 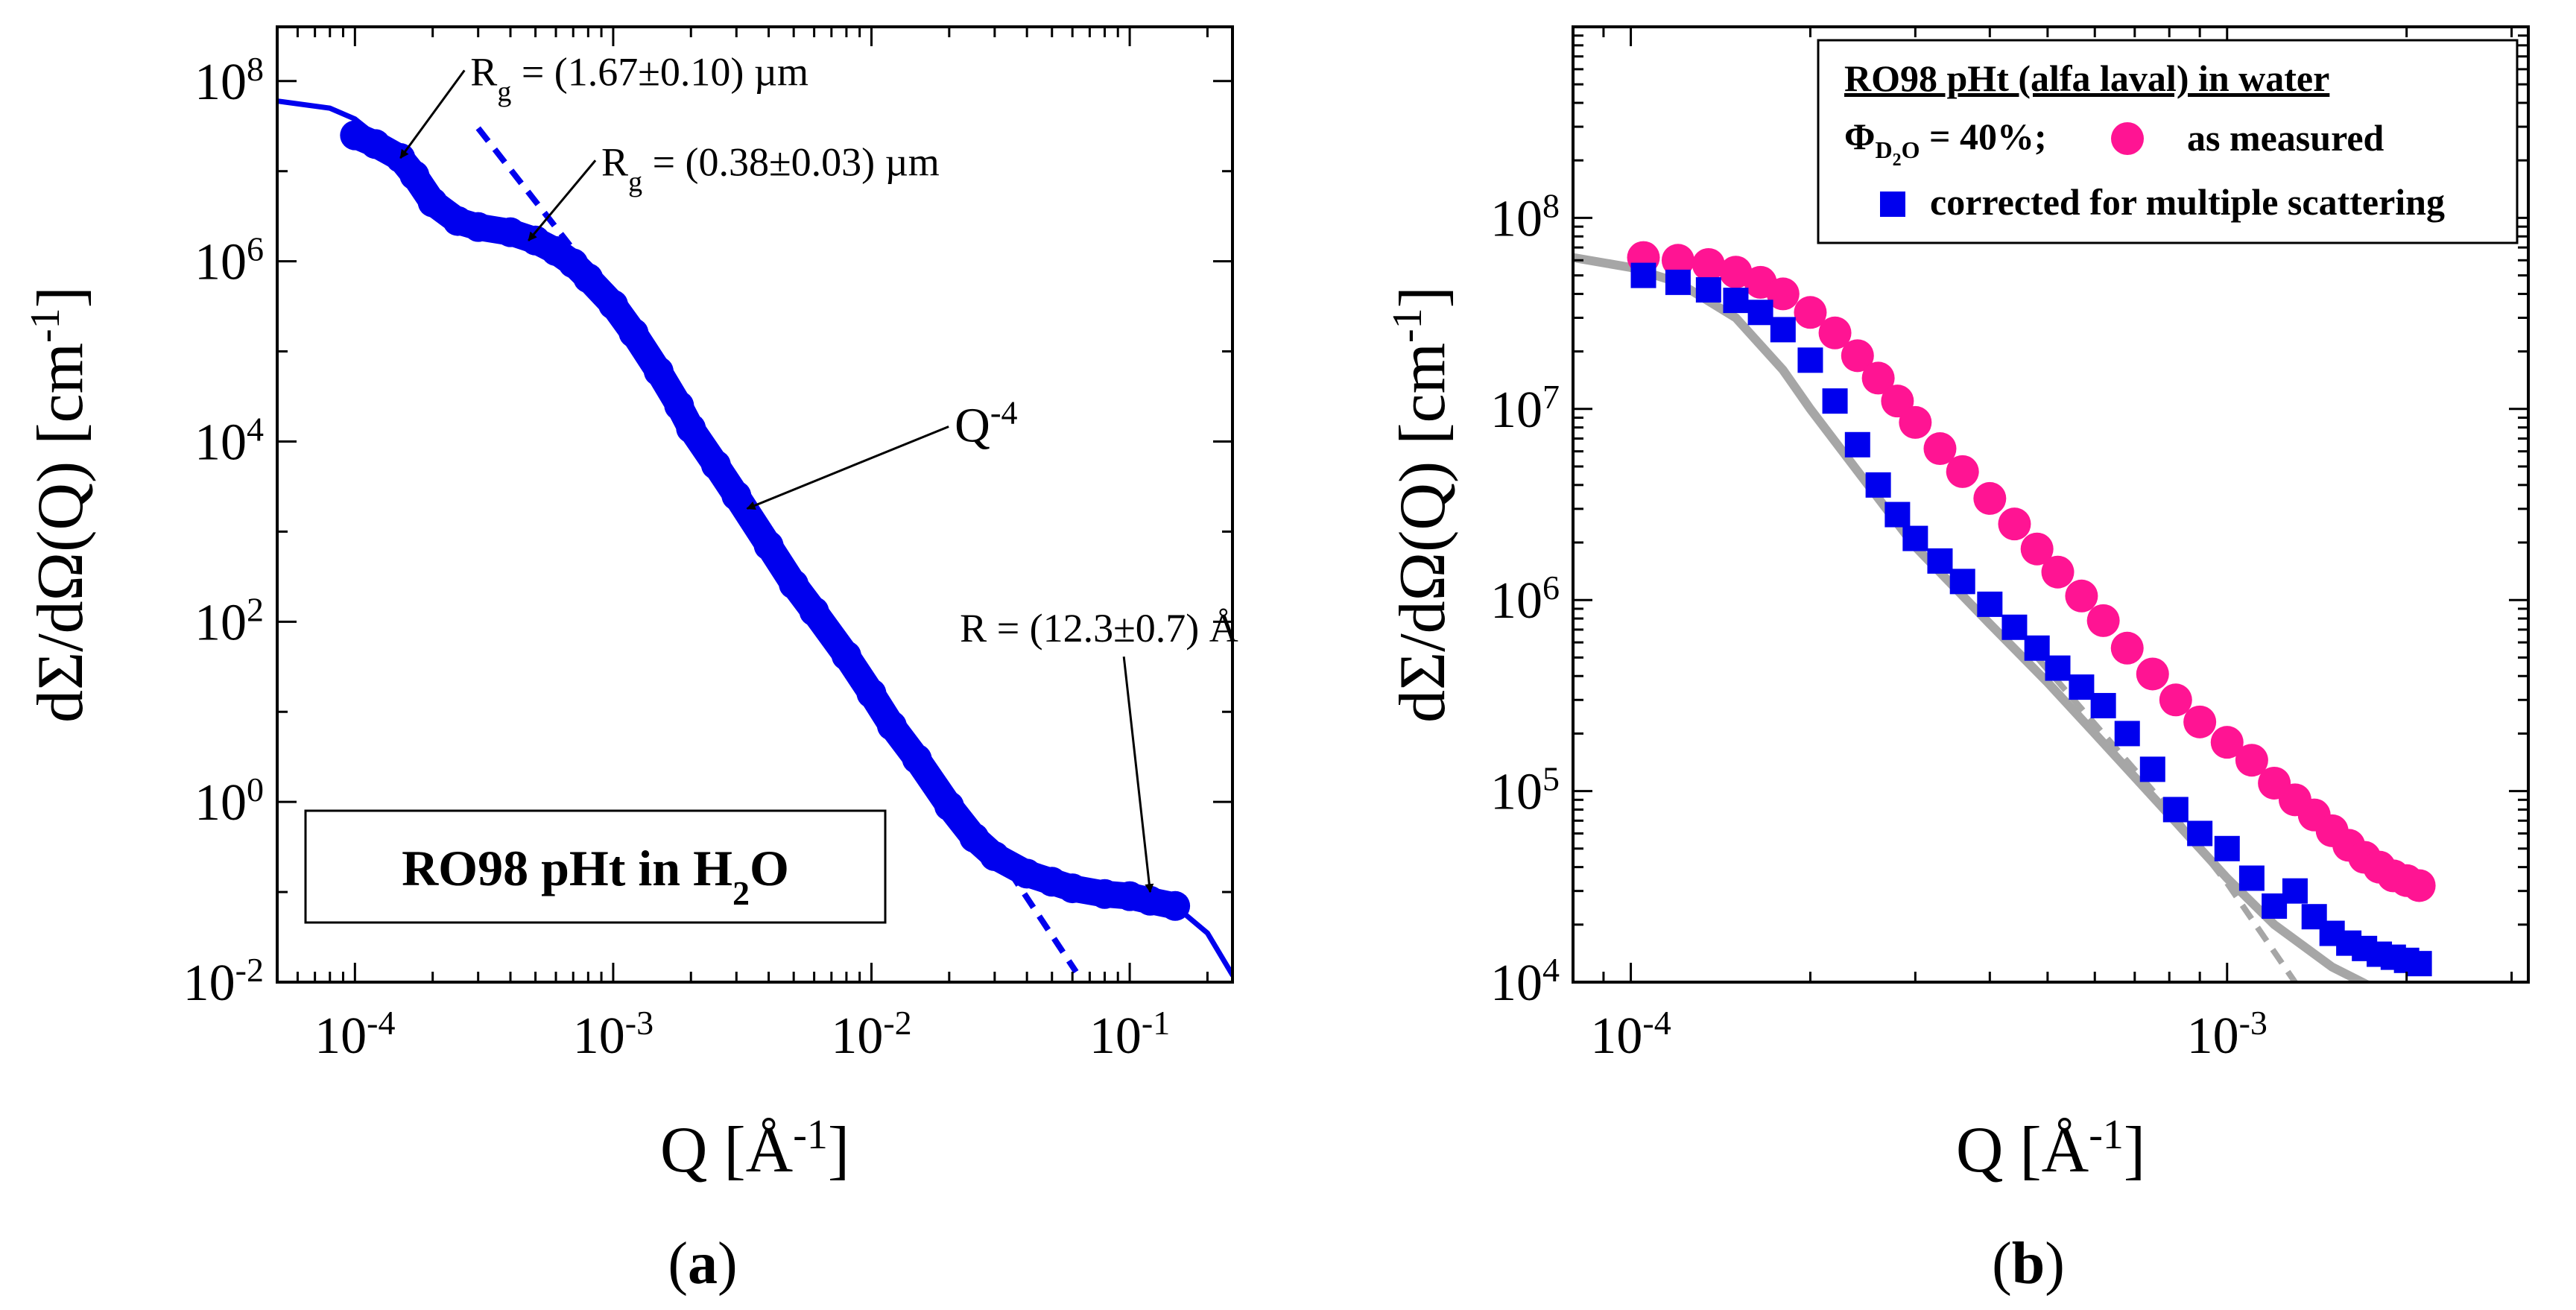 I want to click on y-tick-label-a: 10⁰, so click(x=229, y=801).